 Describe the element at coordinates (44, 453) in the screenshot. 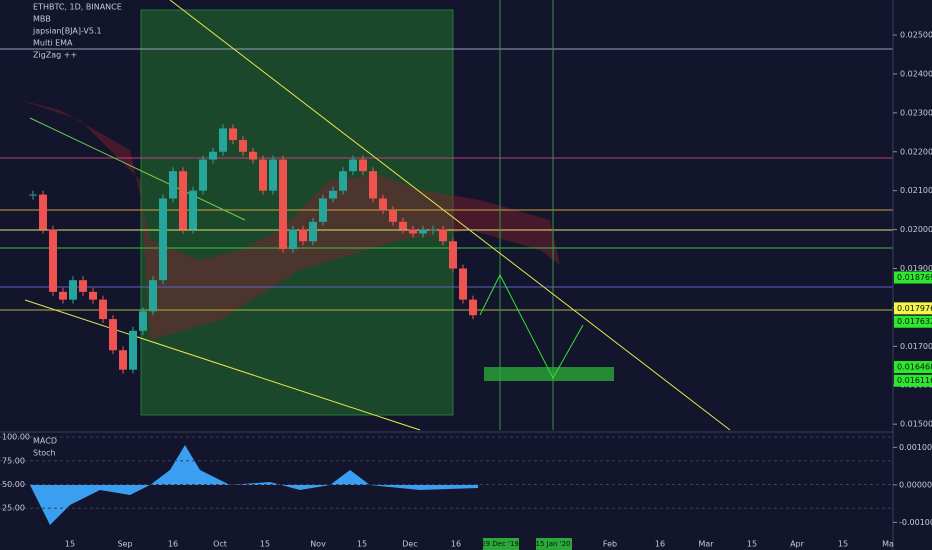

I see `indicator: Stoch` at that location.